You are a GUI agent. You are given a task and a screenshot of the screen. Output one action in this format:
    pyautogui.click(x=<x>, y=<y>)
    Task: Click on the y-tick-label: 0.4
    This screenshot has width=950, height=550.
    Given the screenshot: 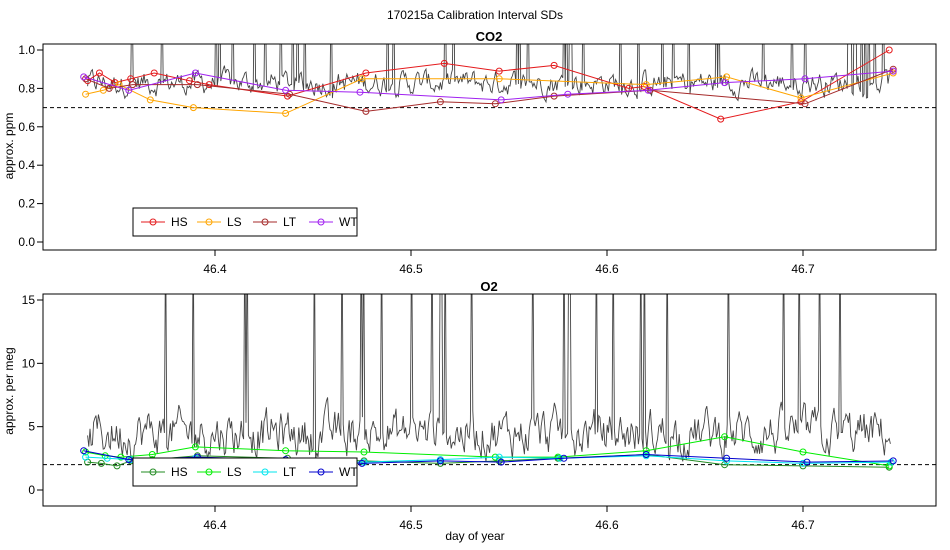 What is the action you would take?
    pyautogui.click(x=26, y=165)
    